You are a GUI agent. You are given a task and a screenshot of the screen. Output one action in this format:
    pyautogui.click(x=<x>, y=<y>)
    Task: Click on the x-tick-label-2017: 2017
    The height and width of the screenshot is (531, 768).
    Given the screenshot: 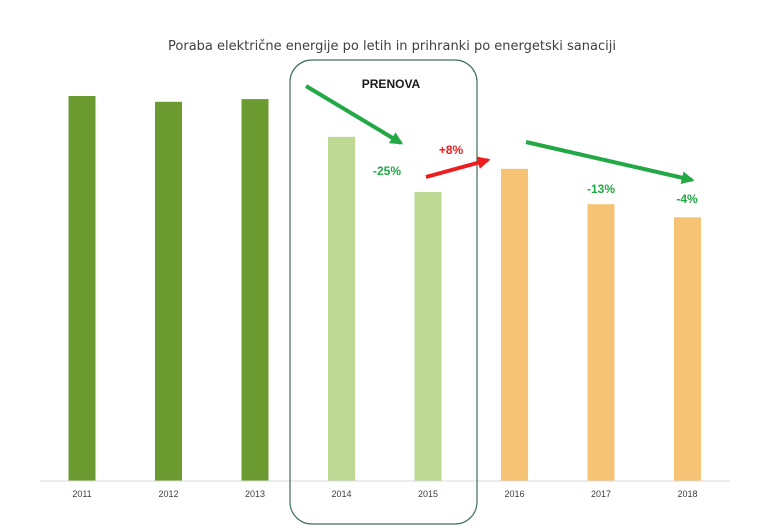 What is the action you would take?
    pyautogui.click(x=601, y=494)
    